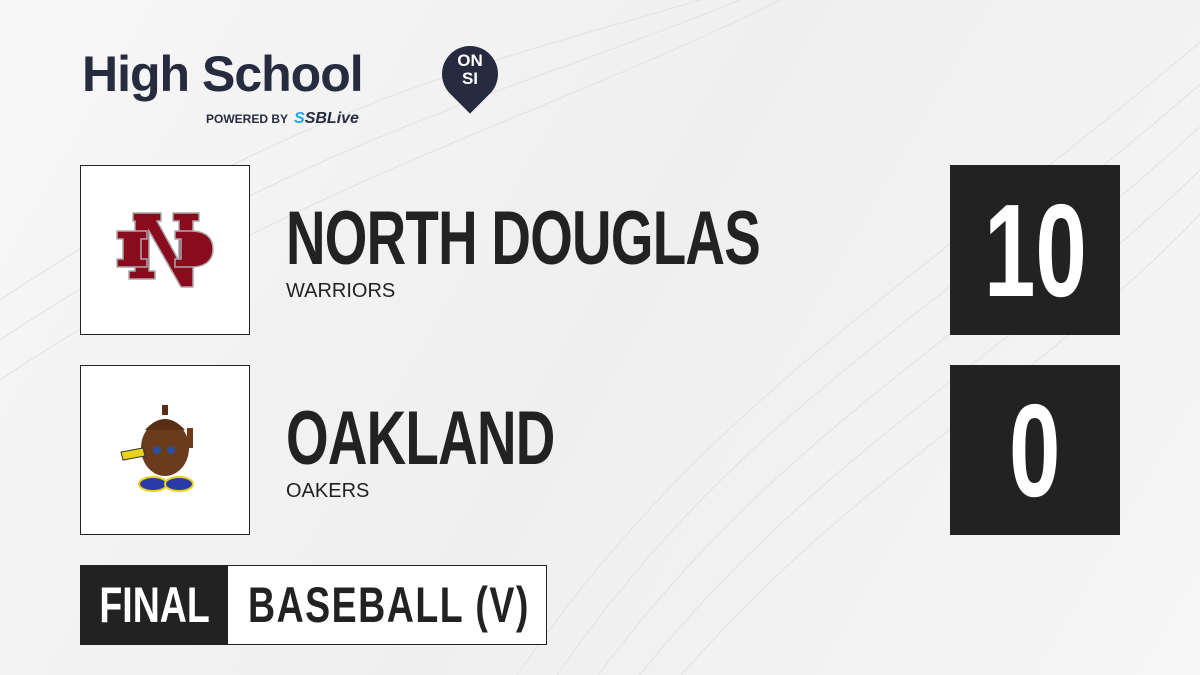 This screenshot has height=675, width=1200. I want to click on status-label: FINAL, so click(154, 605).